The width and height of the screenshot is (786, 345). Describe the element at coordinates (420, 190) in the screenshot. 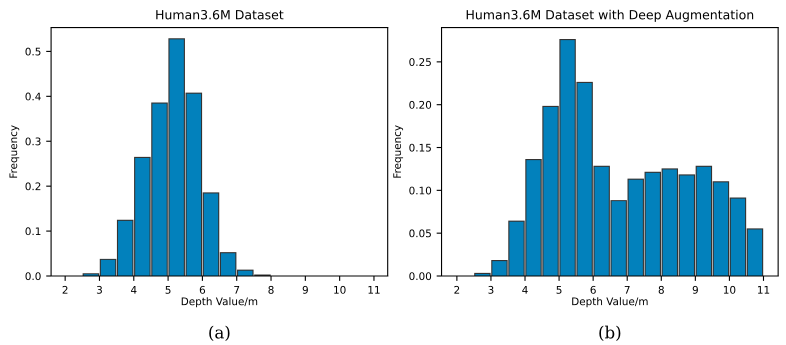

I see `y-tick-label: 0.10` at that location.